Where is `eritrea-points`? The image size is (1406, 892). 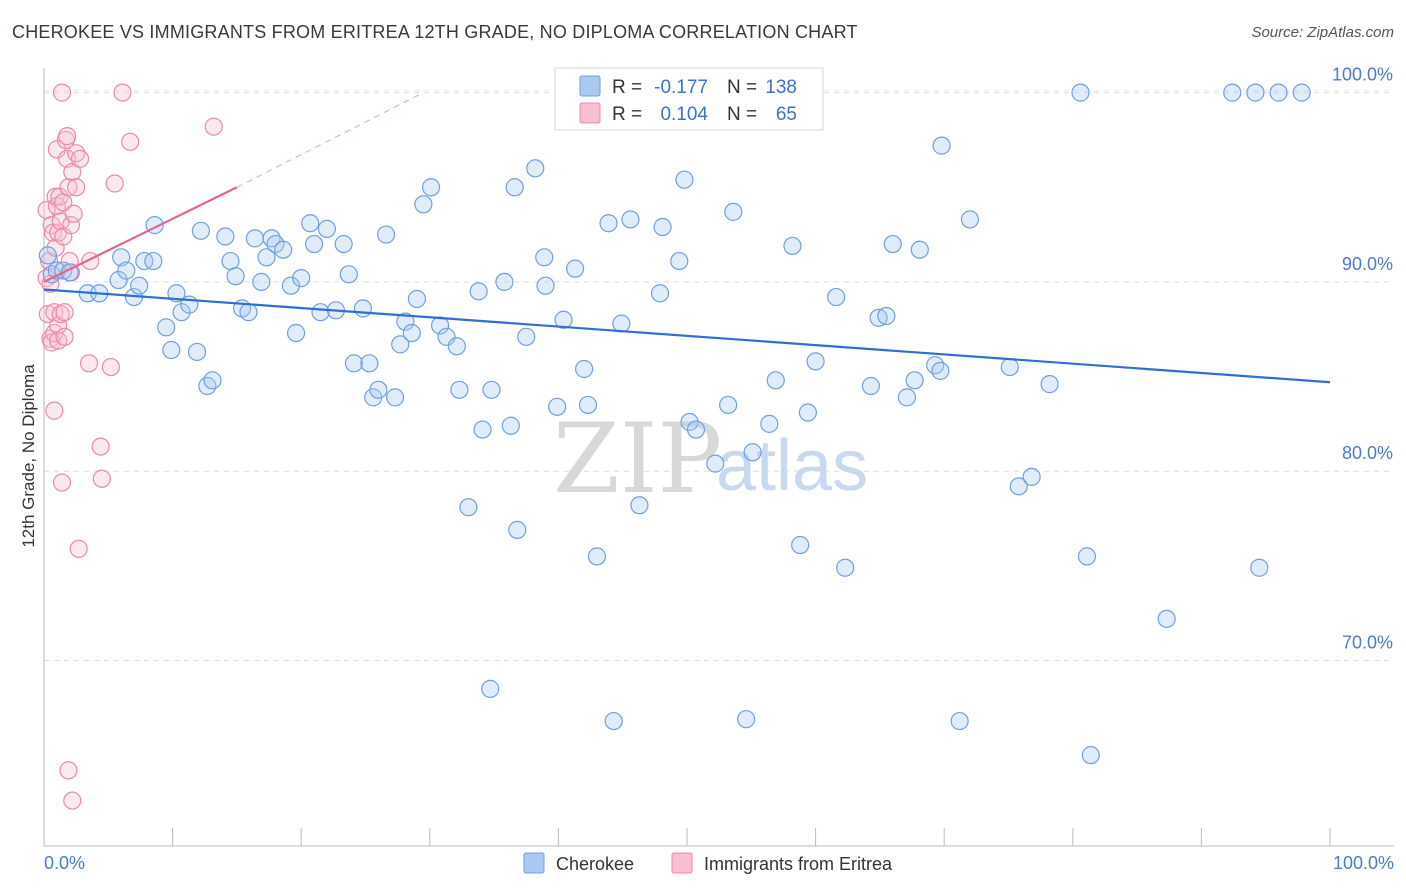
eritrea-points is located at coordinates (130, 446).